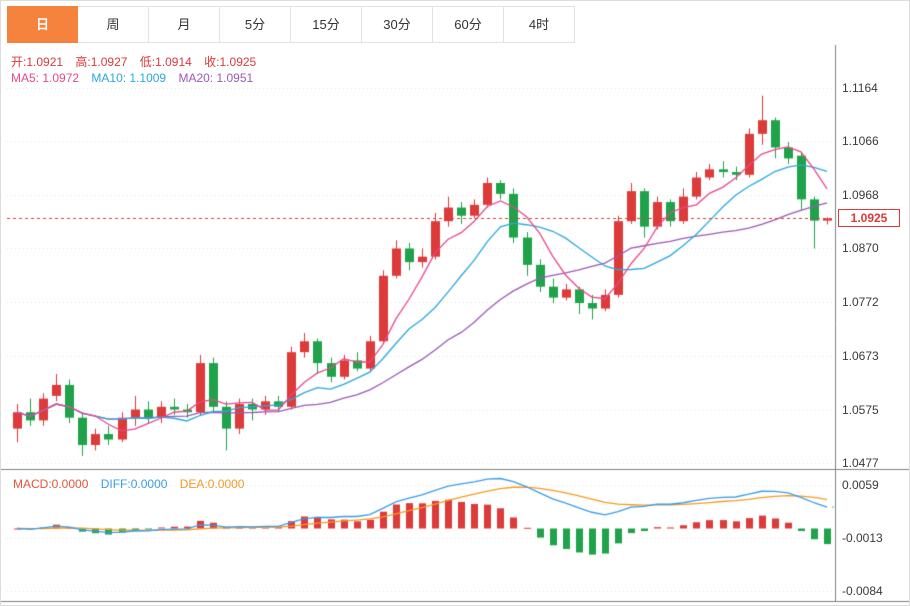 The width and height of the screenshot is (910, 606). Describe the element at coordinates (860, 409) in the screenshot. I see `price-axis-label: 1.0575` at that location.